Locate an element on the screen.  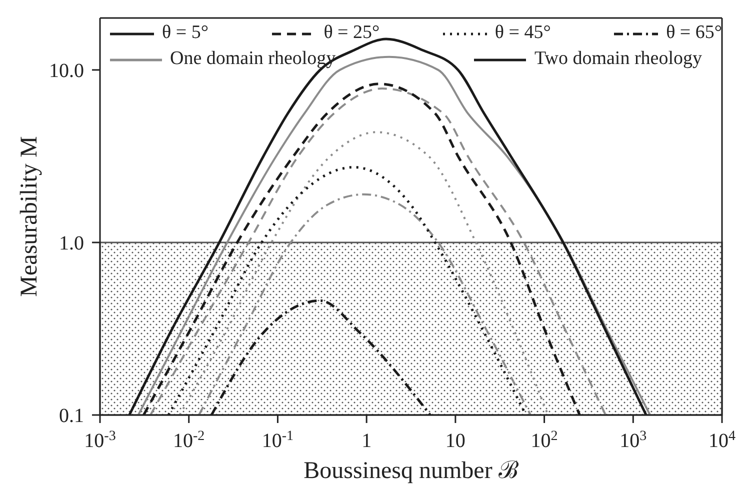
legend-label: θ = 45° is located at coordinates (522, 32).